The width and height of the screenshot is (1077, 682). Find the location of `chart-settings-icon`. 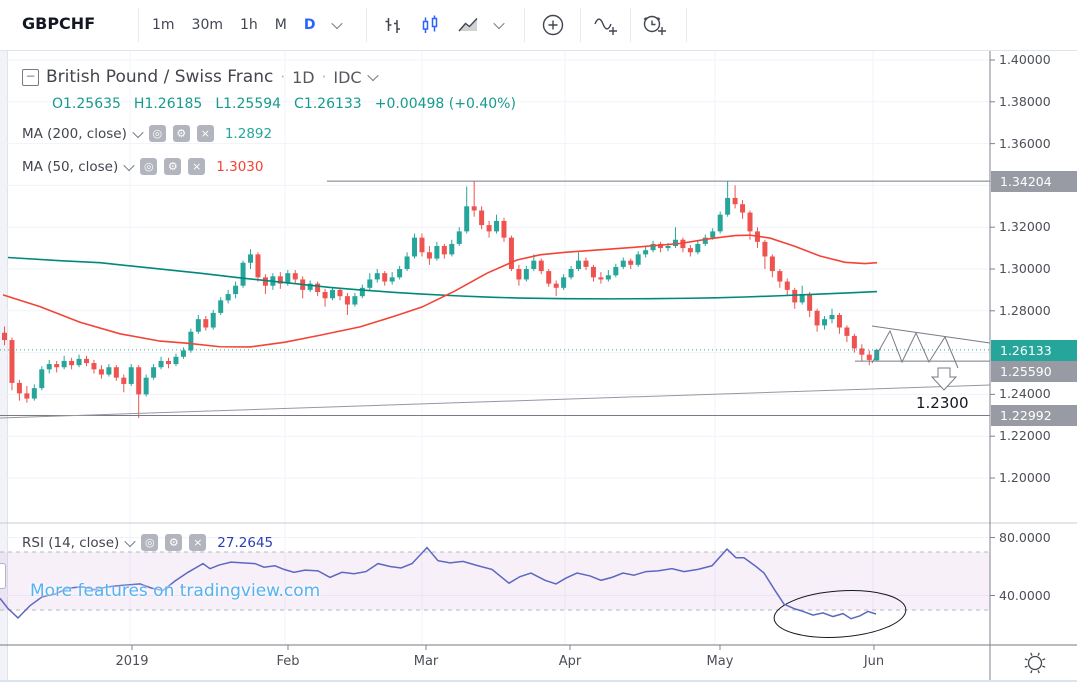

chart-settings-icon is located at coordinates (1035, 663).